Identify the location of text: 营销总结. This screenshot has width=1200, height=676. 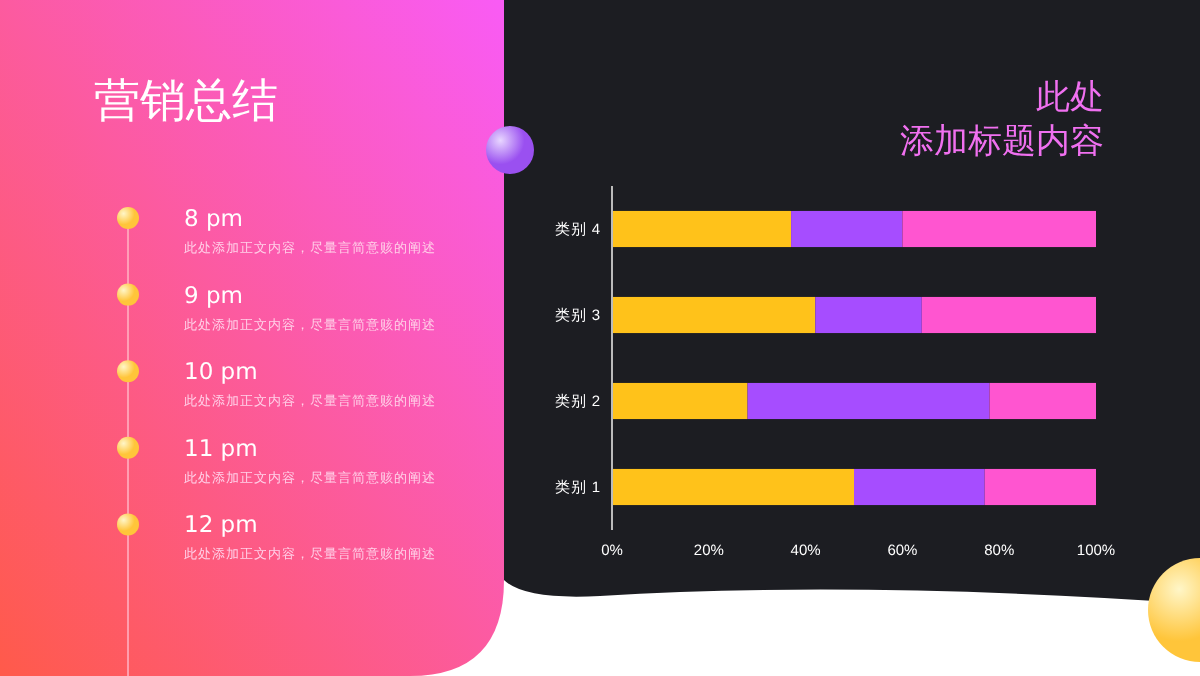
(186, 102).